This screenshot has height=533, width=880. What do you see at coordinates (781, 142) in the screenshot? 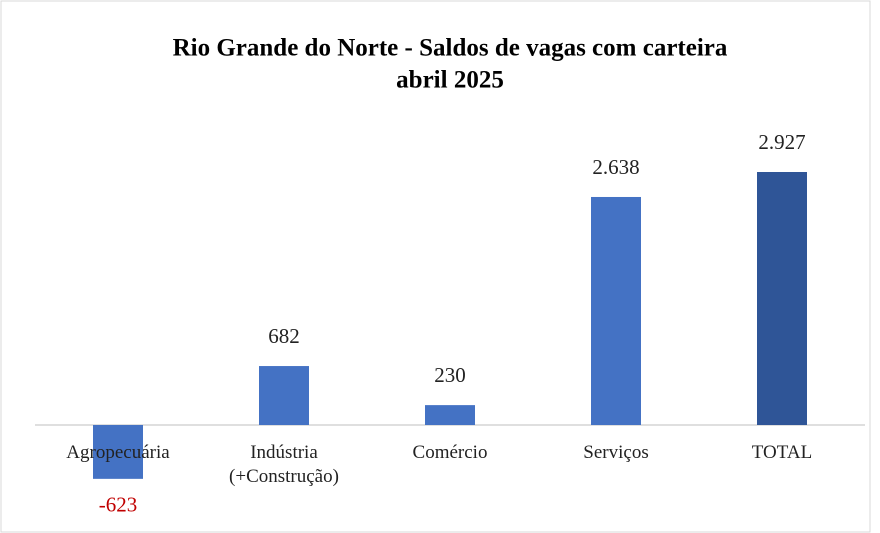
I see `value-label: 2.927` at bounding box center [781, 142].